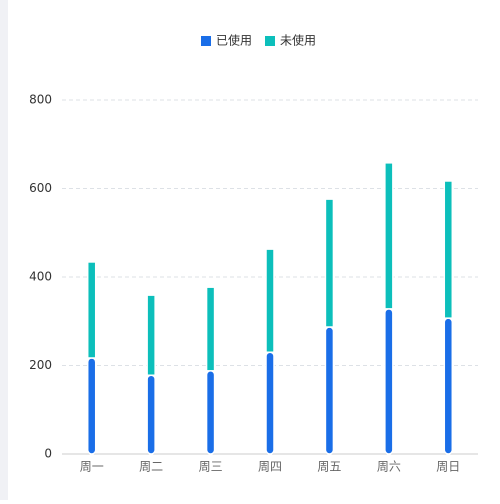 The width and height of the screenshot is (500, 504). What do you see at coordinates (211, 467) in the screenshot?
I see `x-tick-label: 周三` at bounding box center [211, 467].